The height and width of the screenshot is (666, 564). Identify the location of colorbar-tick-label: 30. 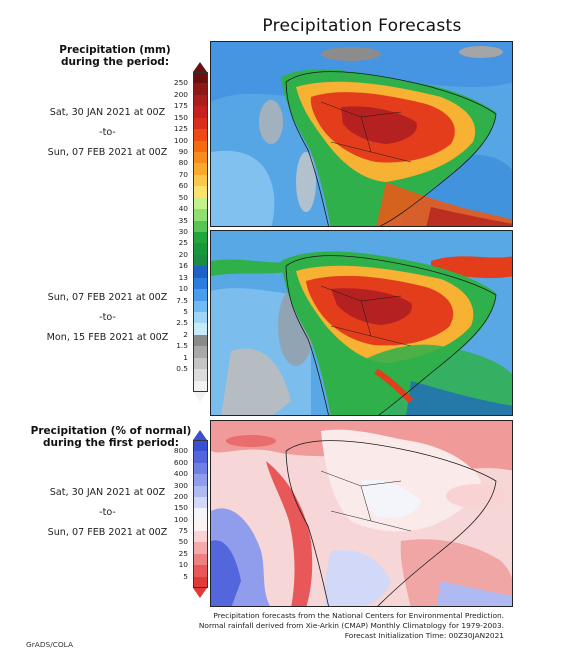
(183, 231).